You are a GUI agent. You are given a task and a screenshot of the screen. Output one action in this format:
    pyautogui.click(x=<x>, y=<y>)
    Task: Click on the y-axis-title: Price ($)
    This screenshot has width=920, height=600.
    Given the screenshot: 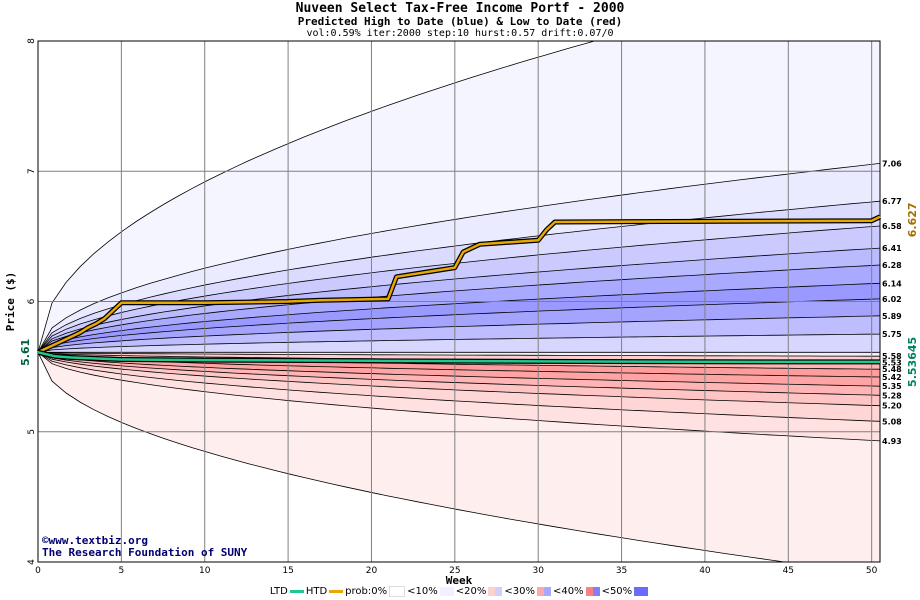 What is the action you would take?
    pyautogui.click(x=10, y=302)
    